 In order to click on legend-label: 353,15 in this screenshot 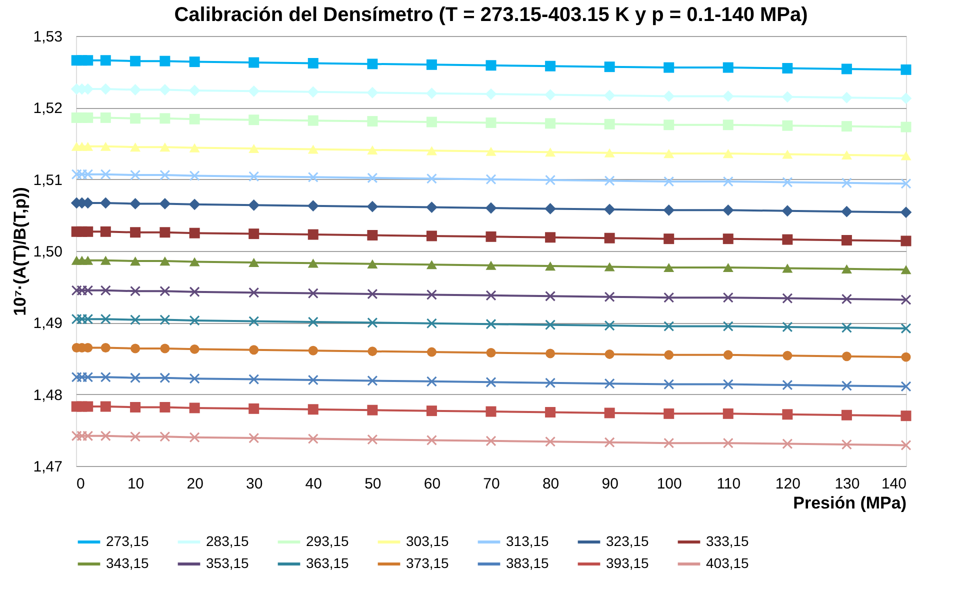, I will do `click(228, 563)`.